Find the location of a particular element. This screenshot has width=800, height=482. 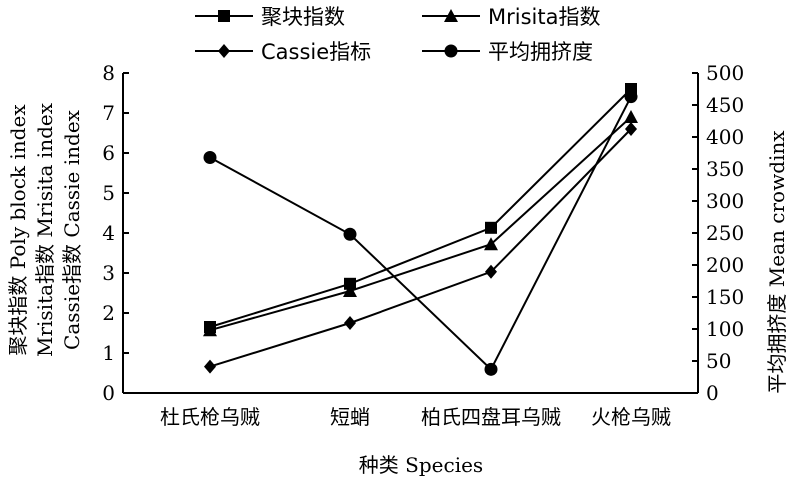

y-left-tick-label: 4 is located at coordinates (108, 233).